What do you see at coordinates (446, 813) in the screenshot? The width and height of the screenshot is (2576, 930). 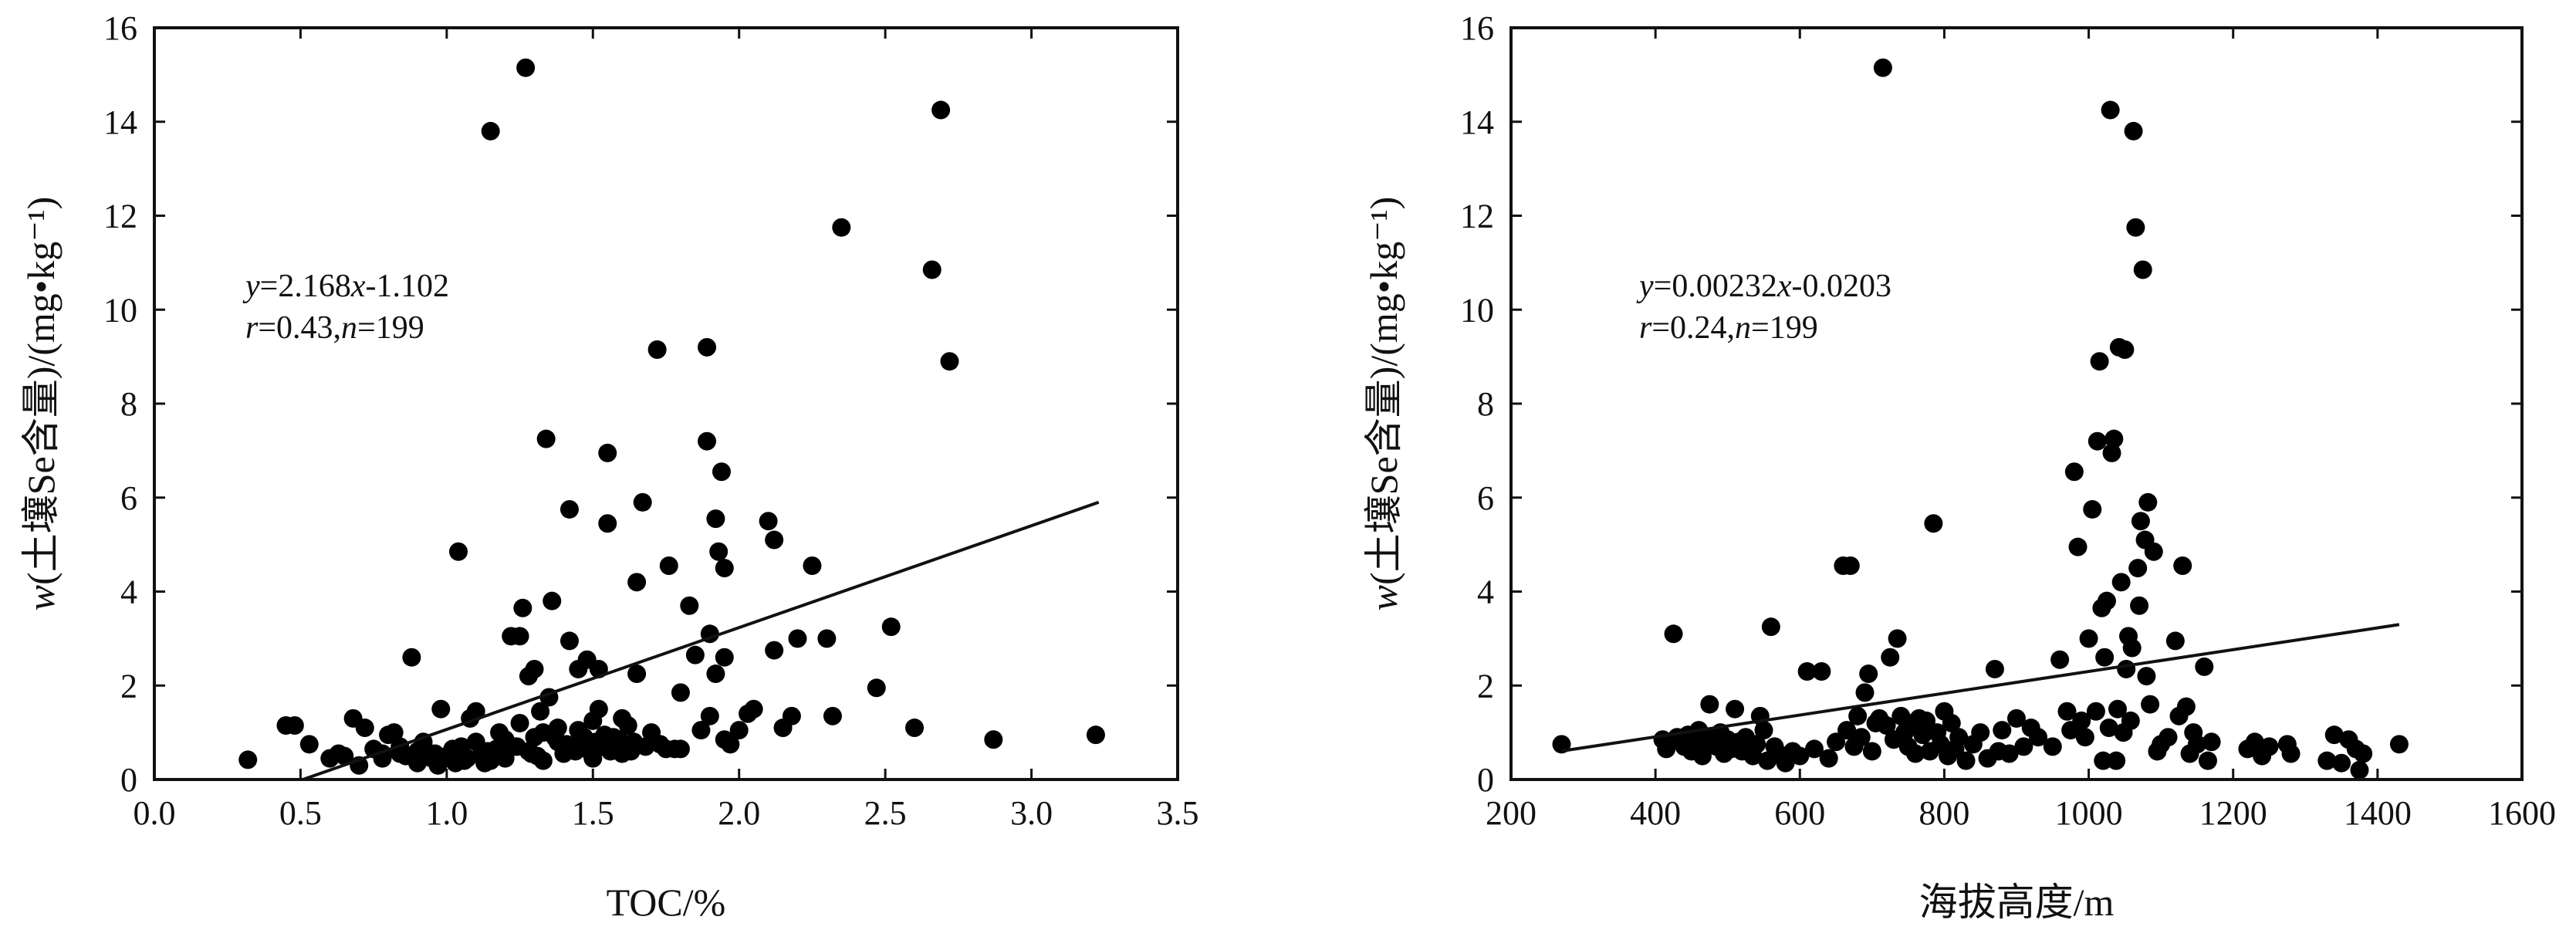 I see `x-tick-label: 1.0` at bounding box center [446, 813].